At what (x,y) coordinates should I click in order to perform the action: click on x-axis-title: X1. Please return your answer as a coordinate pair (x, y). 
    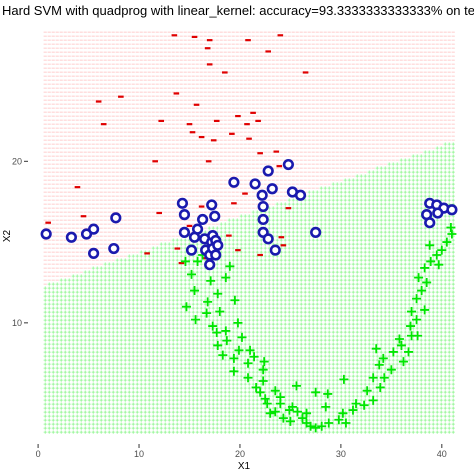
    Looking at the image, I should click on (244, 466).